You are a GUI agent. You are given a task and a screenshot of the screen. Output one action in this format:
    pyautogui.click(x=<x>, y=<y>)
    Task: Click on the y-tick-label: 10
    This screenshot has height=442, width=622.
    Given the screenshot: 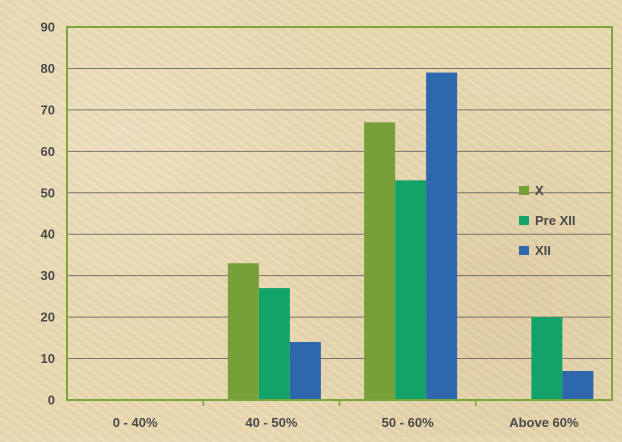 What is the action you would take?
    pyautogui.click(x=48, y=358)
    